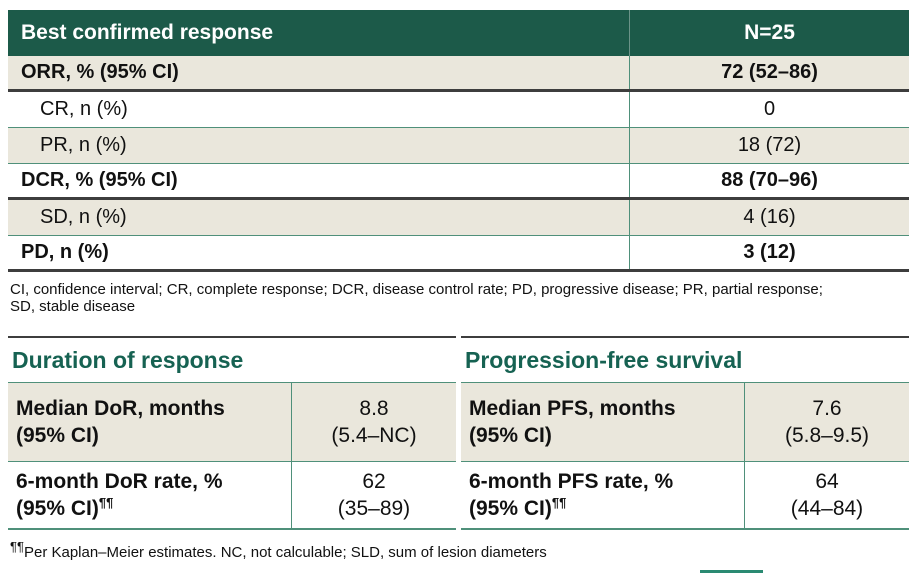 This screenshot has height=576, width=918. What do you see at coordinates (73, 306) in the screenshot?
I see `footnote-line2: SD, stable disease` at bounding box center [73, 306].